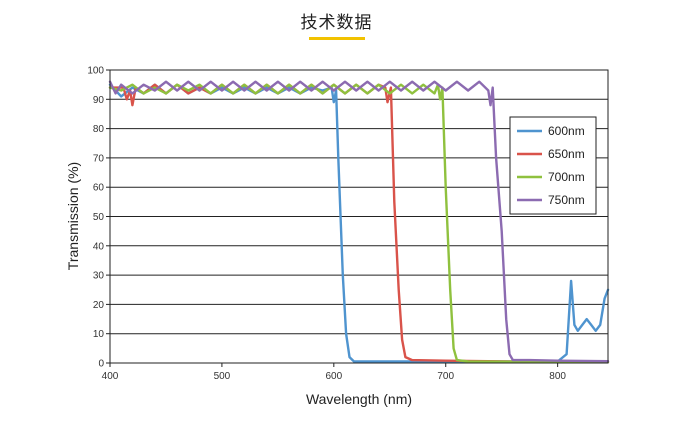  I want to click on y-tick-label: 60, so click(99, 188).